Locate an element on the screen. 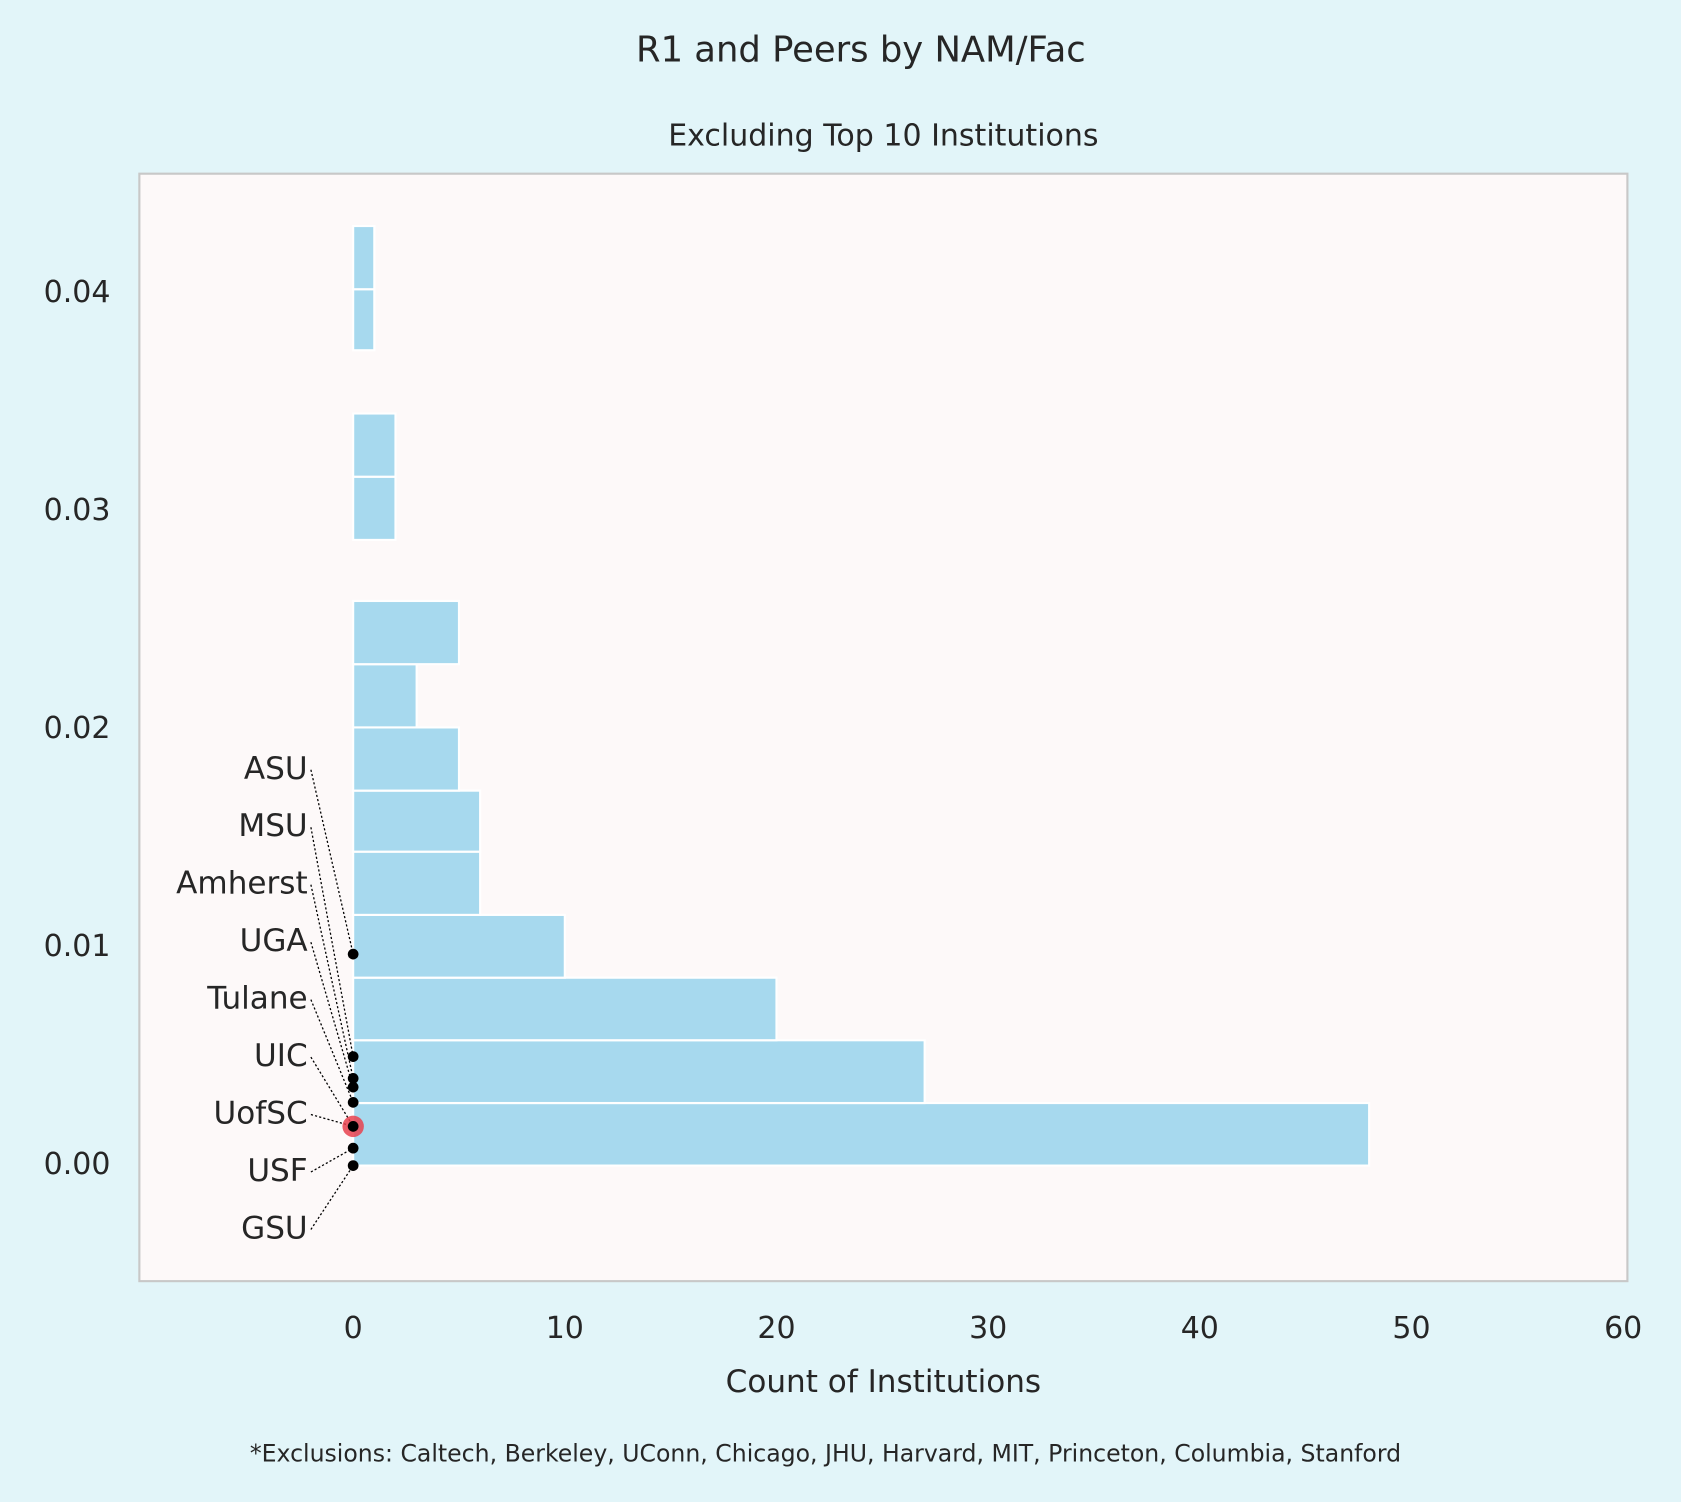 The height and width of the screenshot is (1502, 1681). point-label: UGA is located at coordinates (274, 941).